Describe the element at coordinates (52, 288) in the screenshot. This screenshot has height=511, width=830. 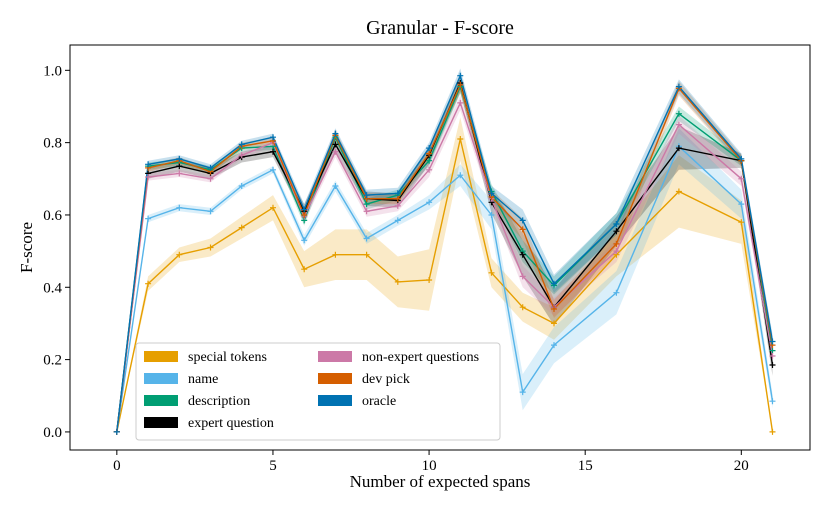
I see `y-tick-label: 0.4` at that location.